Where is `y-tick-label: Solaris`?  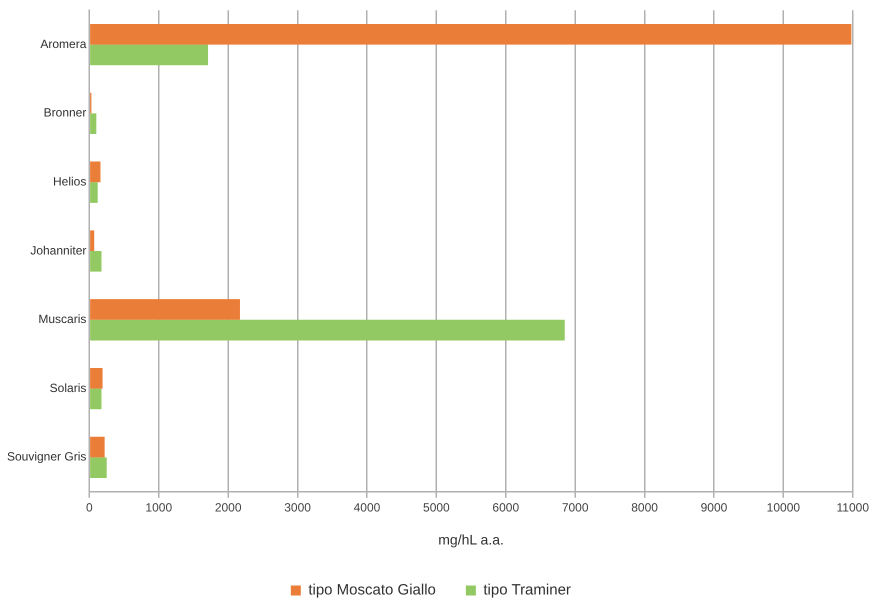
y-tick-label: Solaris is located at coordinates (68, 387).